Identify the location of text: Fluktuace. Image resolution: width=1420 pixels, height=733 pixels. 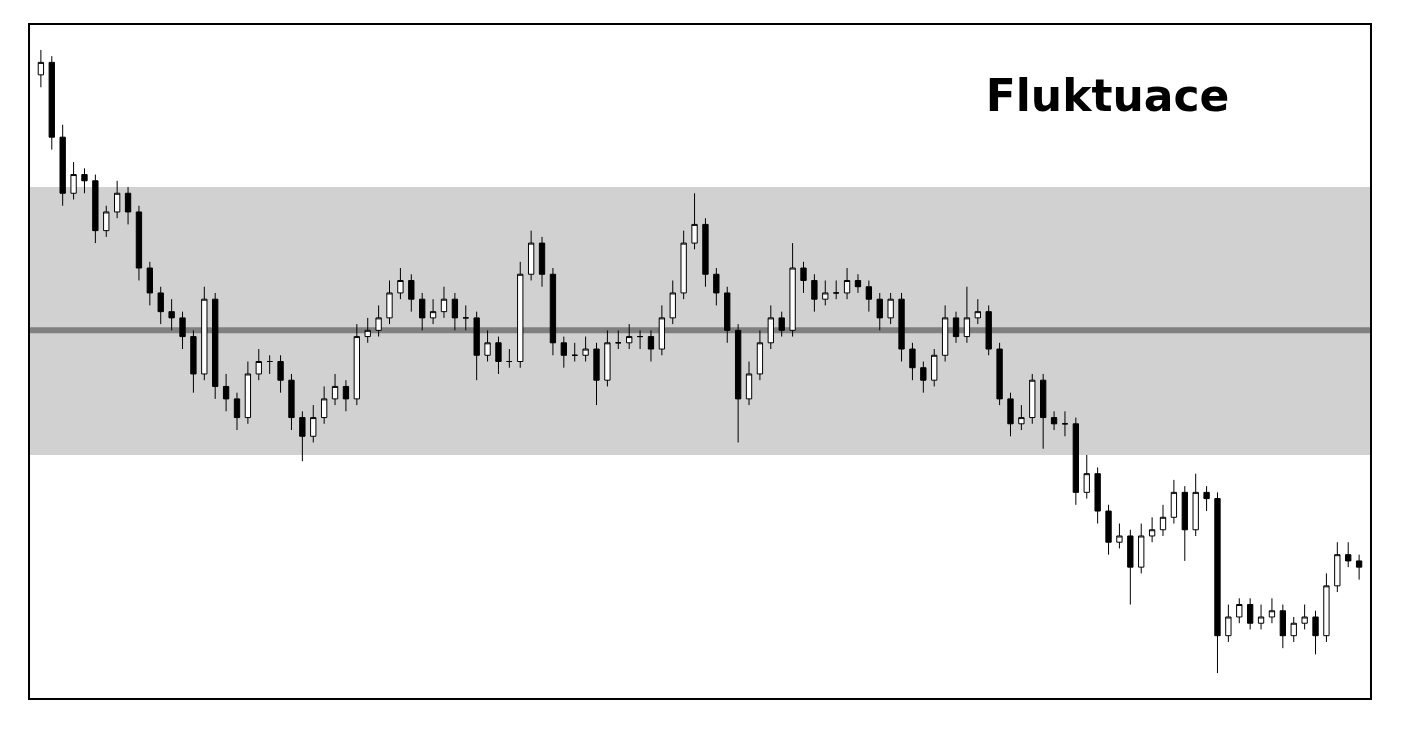
(1107, 95).